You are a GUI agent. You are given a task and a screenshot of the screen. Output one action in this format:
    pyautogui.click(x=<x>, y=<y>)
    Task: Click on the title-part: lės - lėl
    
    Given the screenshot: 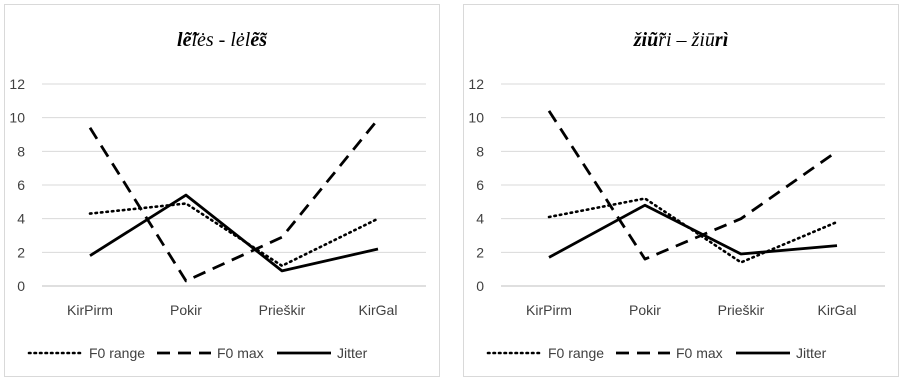 What is the action you would take?
    pyautogui.click(x=221, y=40)
    